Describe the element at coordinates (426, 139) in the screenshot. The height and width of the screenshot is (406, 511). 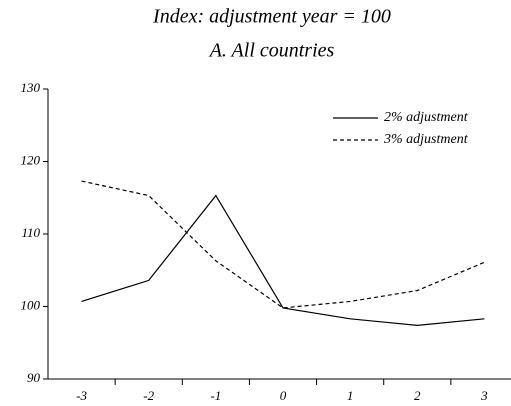
I see `legend-label: 3% adjustment` at that location.